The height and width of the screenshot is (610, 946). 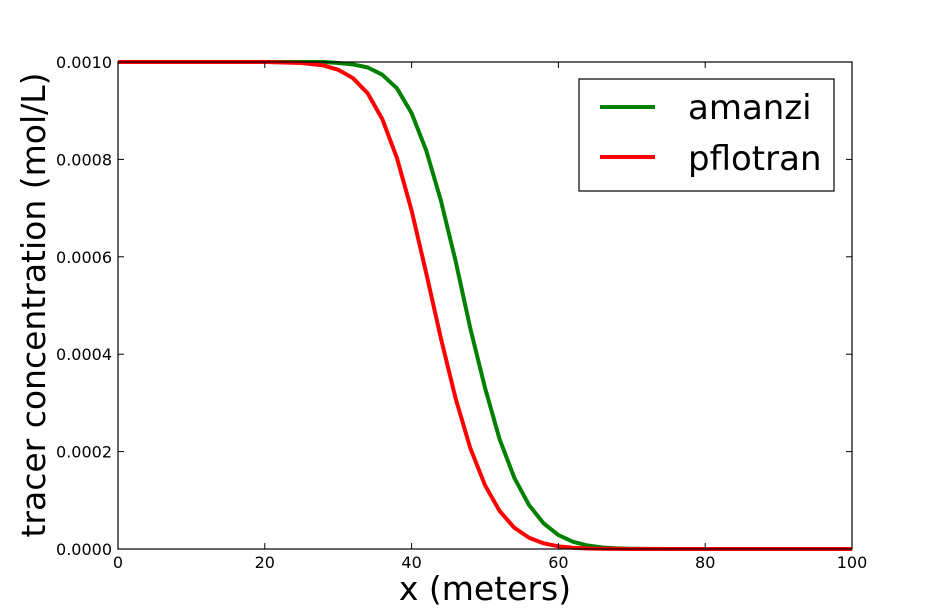 What do you see at coordinates (84, 62) in the screenshot?
I see `y-tick-label: 0.0010` at bounding box center [84, 62].